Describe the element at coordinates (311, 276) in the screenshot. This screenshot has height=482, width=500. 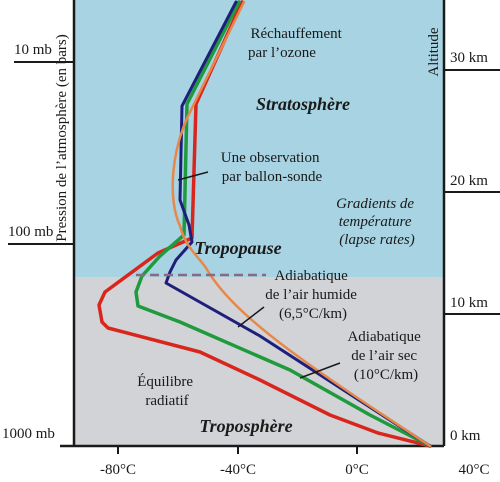
I see `wet-adiabatic-line-1: Adiabatique` at that location.